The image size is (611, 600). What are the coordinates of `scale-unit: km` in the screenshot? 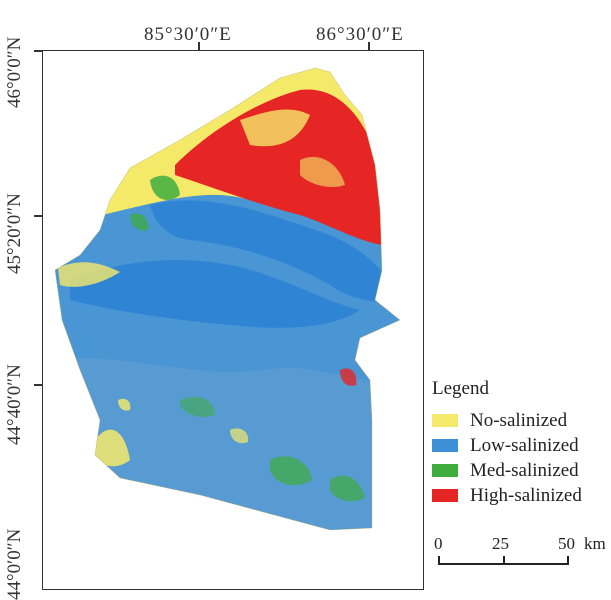 It's located at (595, 543).